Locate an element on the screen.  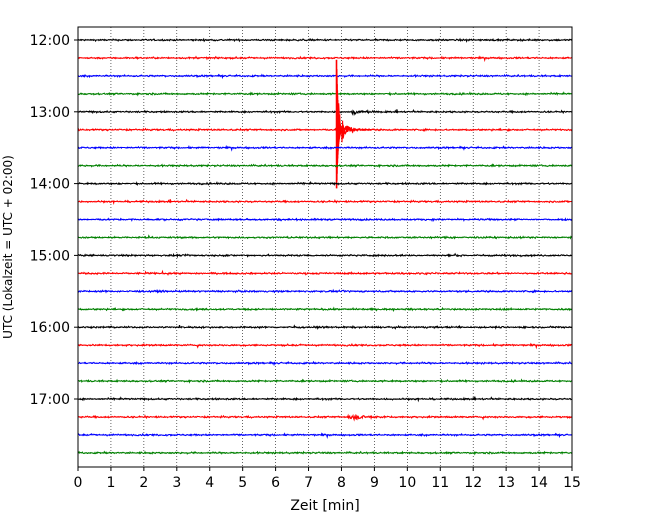
x-axis-ticks: 0 1 2 3 4 5 6 7 8 9 10 11 12 13 14 15 is located at coordinates (327, 479).